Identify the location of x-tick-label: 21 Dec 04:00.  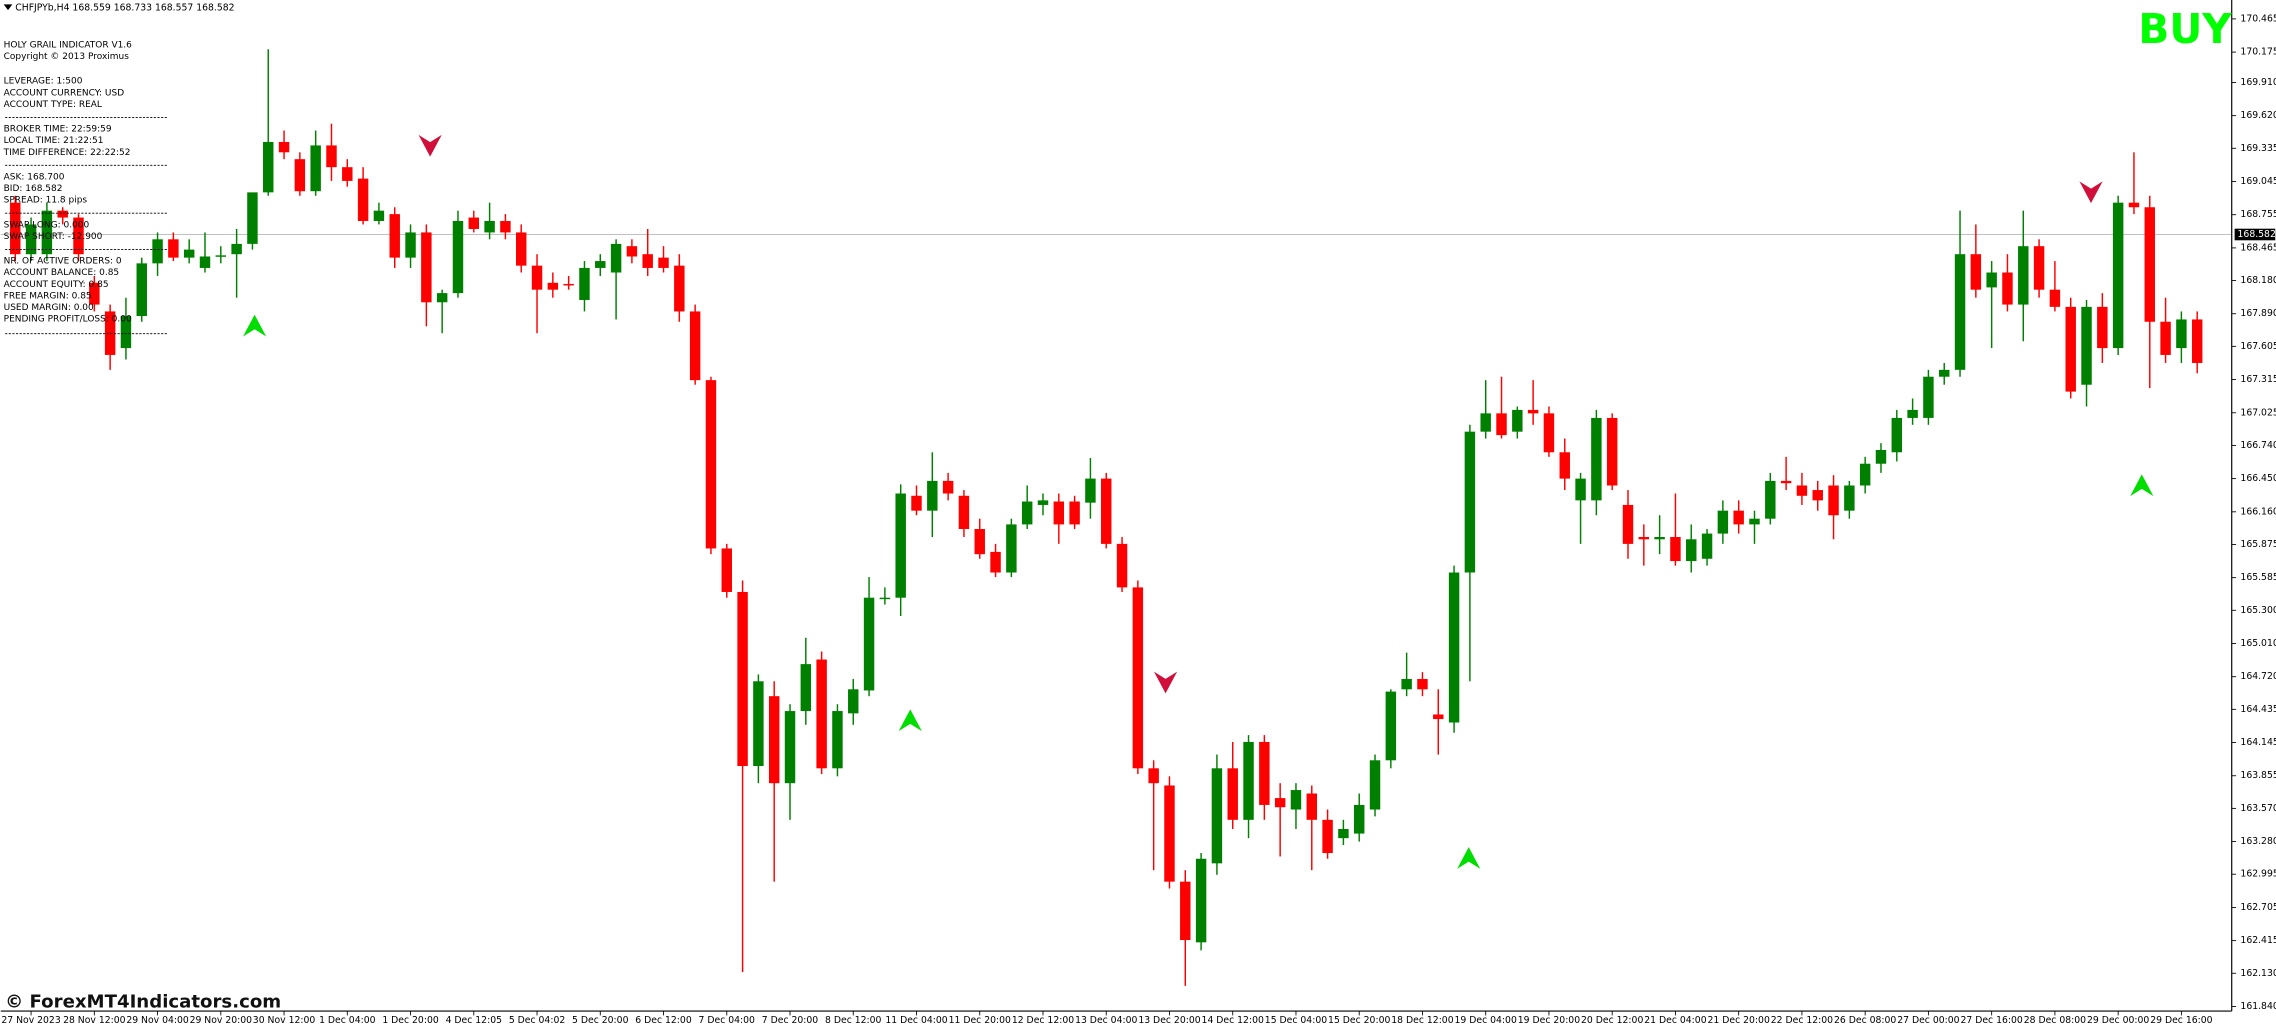
(1675, 1020).